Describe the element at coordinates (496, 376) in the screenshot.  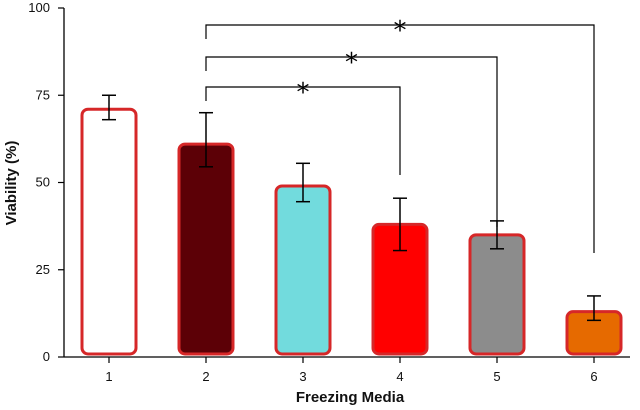
I see `x-tick-label: 5` at that location.